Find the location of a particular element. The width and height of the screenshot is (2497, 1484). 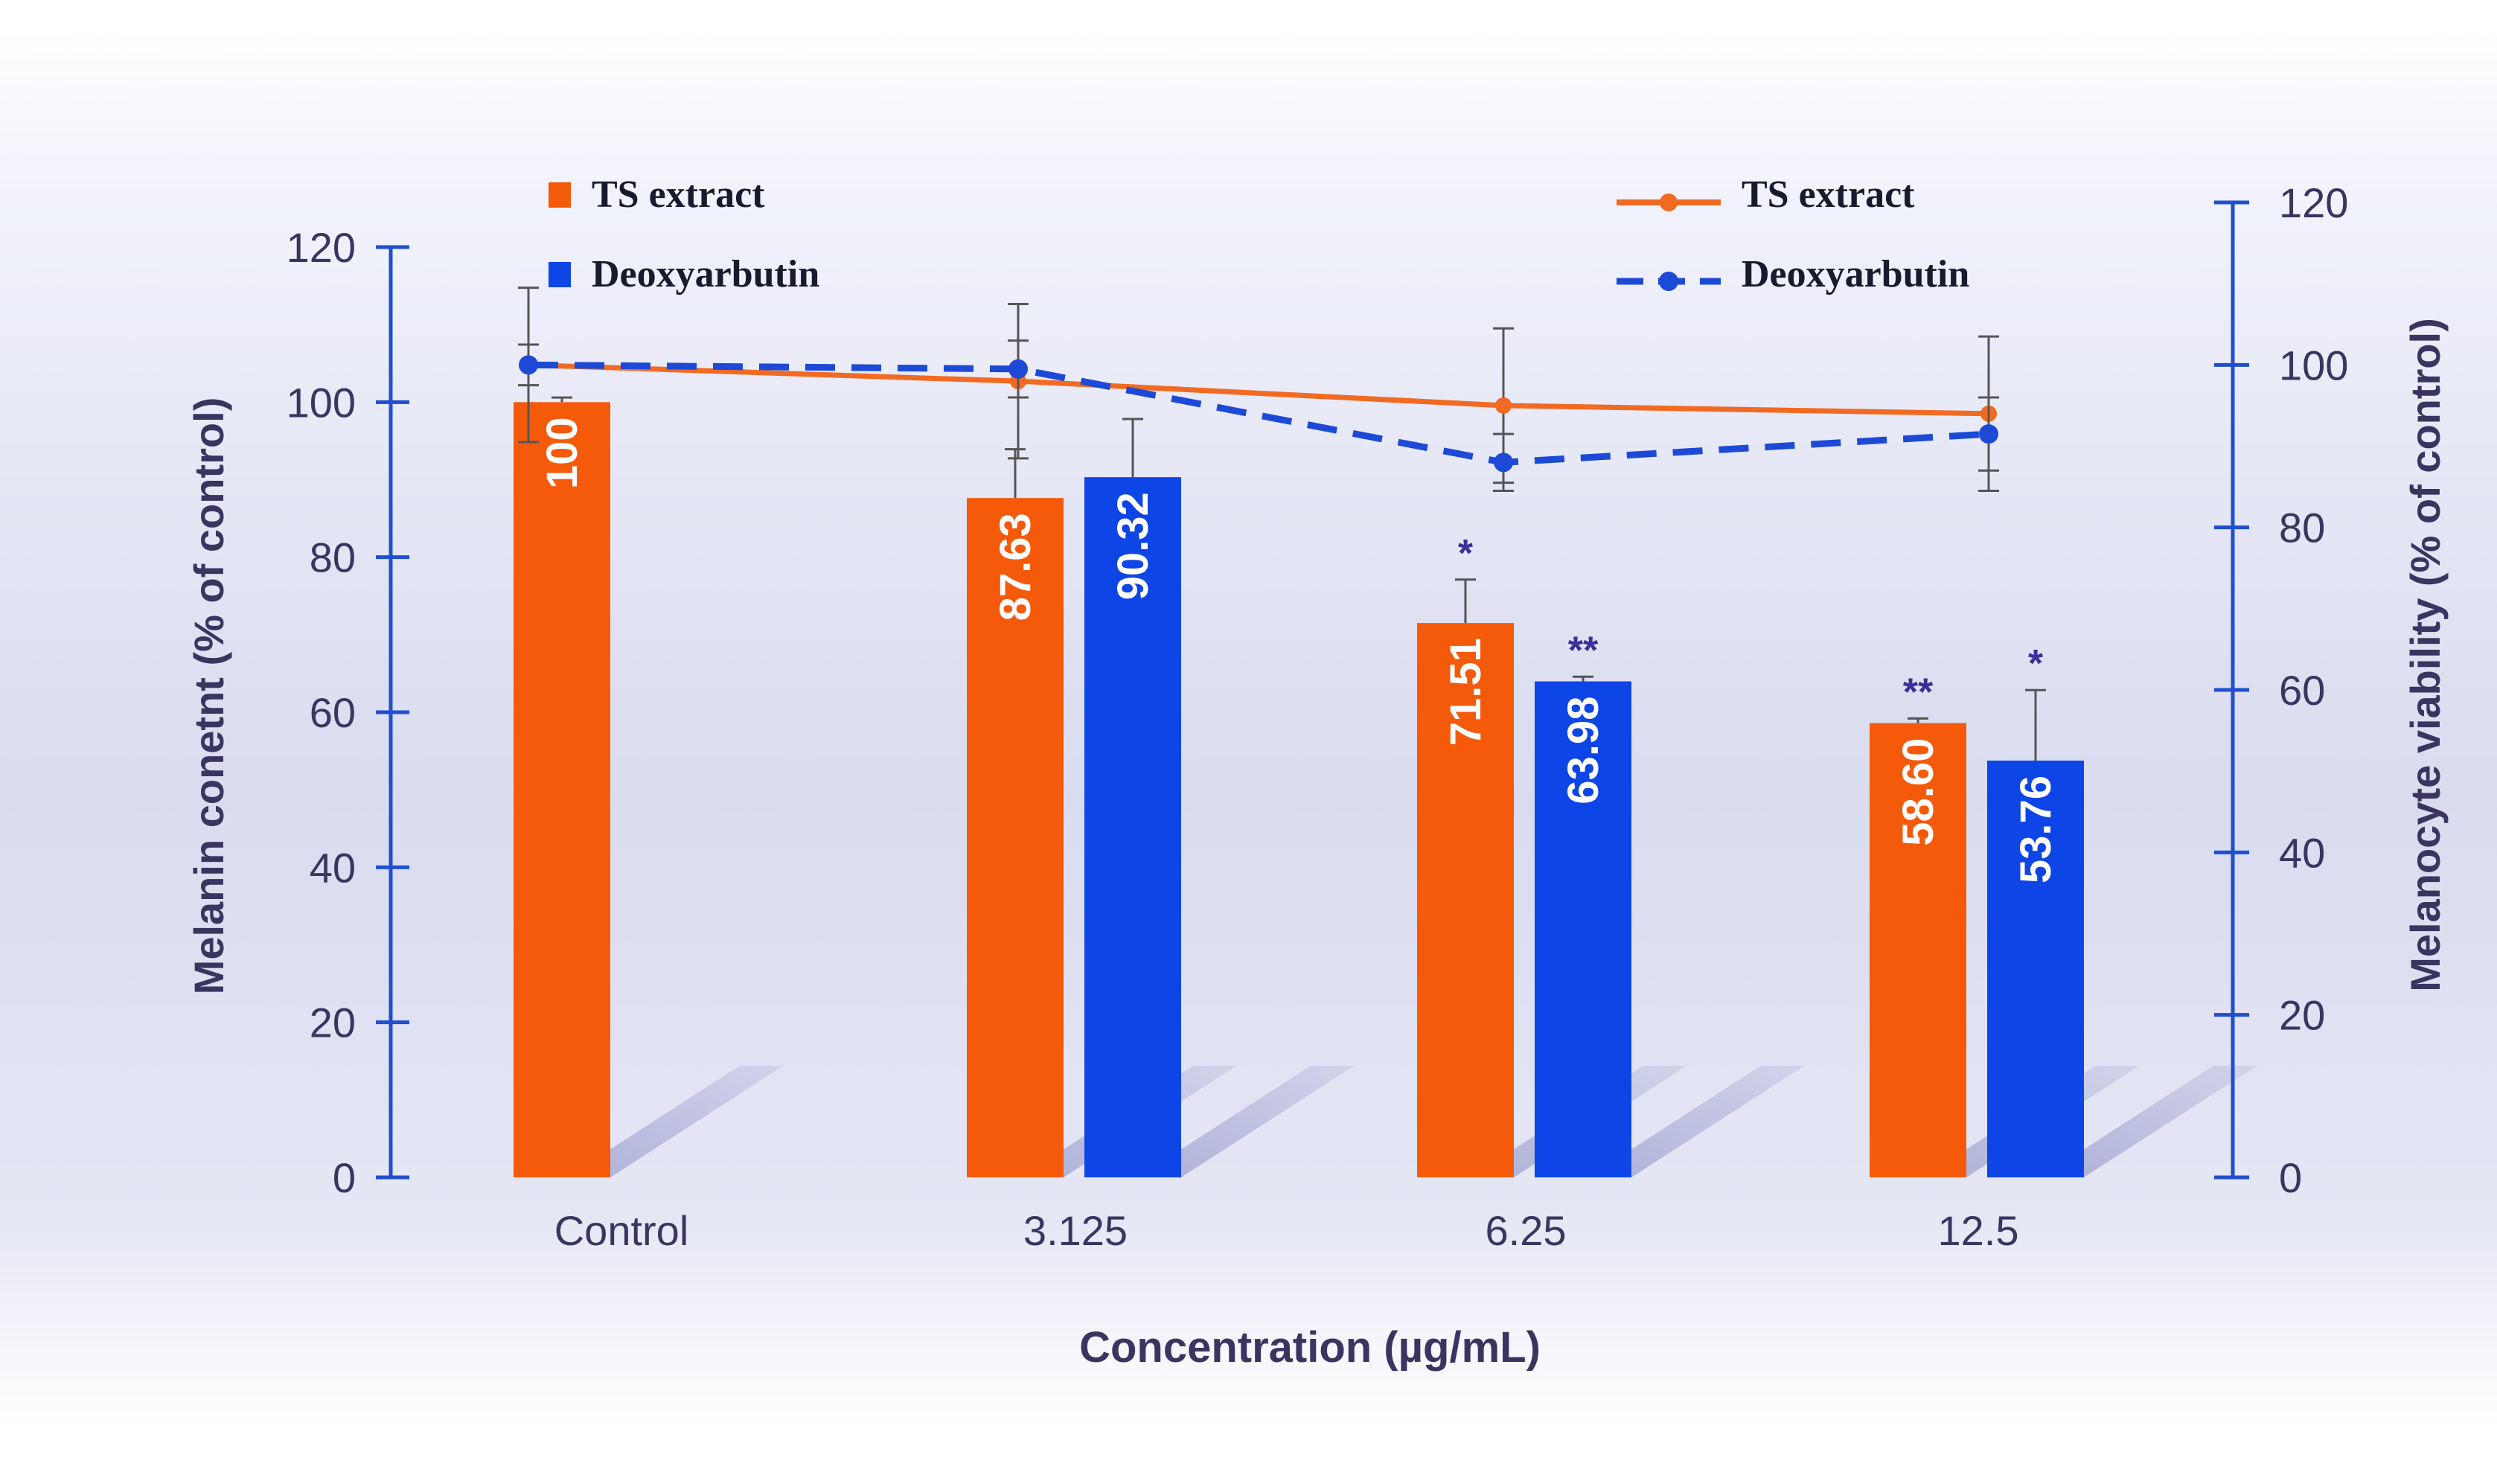

bar-value-label-0-1: 87.63 is located at coordinates (1015, 567).